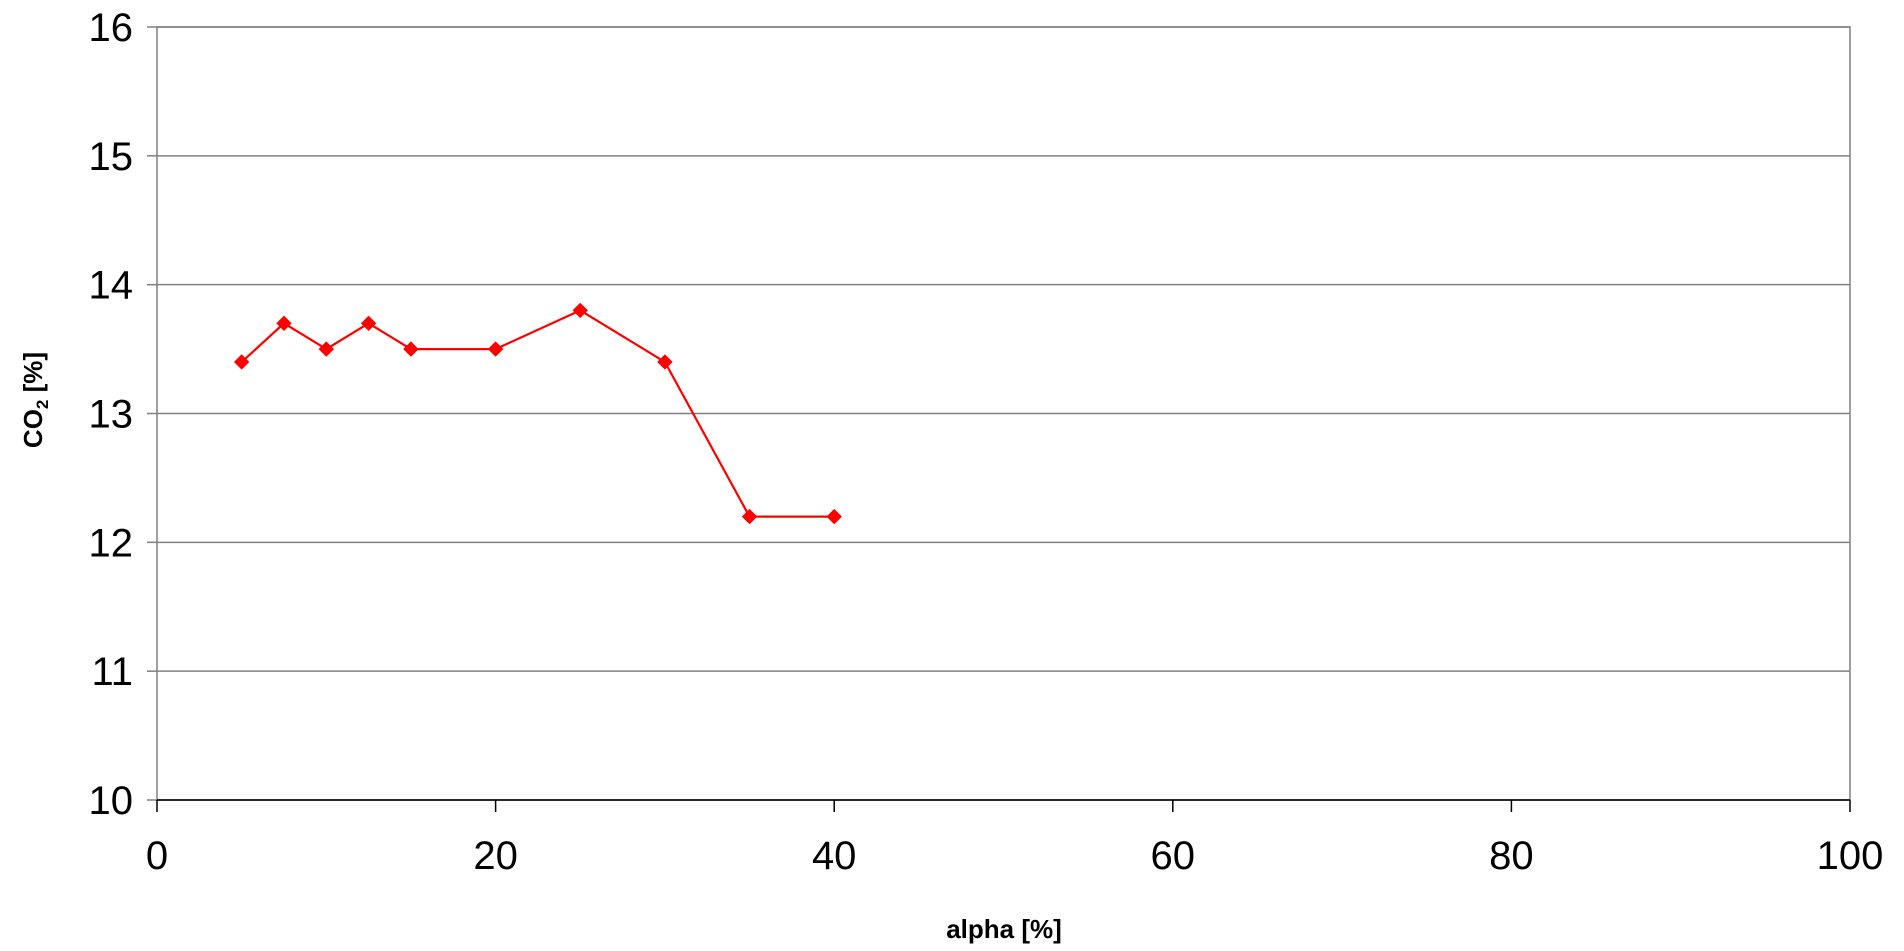 Image resolution: width=1904 pixels, height=951 pixels. I want to click on y-axis-label: CO2 [%], so click(35, 400).